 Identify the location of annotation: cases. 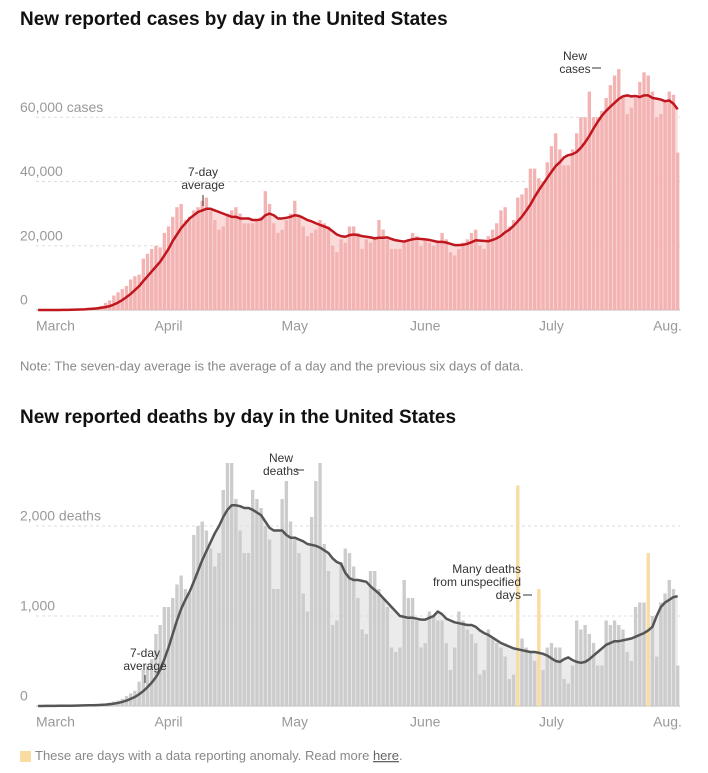
(574, 69).